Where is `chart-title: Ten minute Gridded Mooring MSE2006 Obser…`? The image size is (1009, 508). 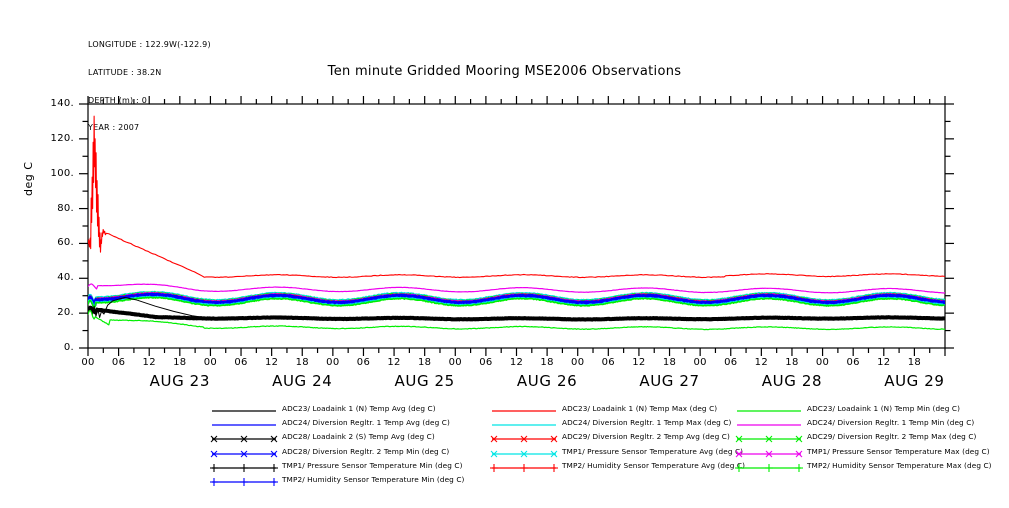
chart-title: Ten minute Gridded Mooring MSE2006 Obser… is located at coordinates (504, 71).